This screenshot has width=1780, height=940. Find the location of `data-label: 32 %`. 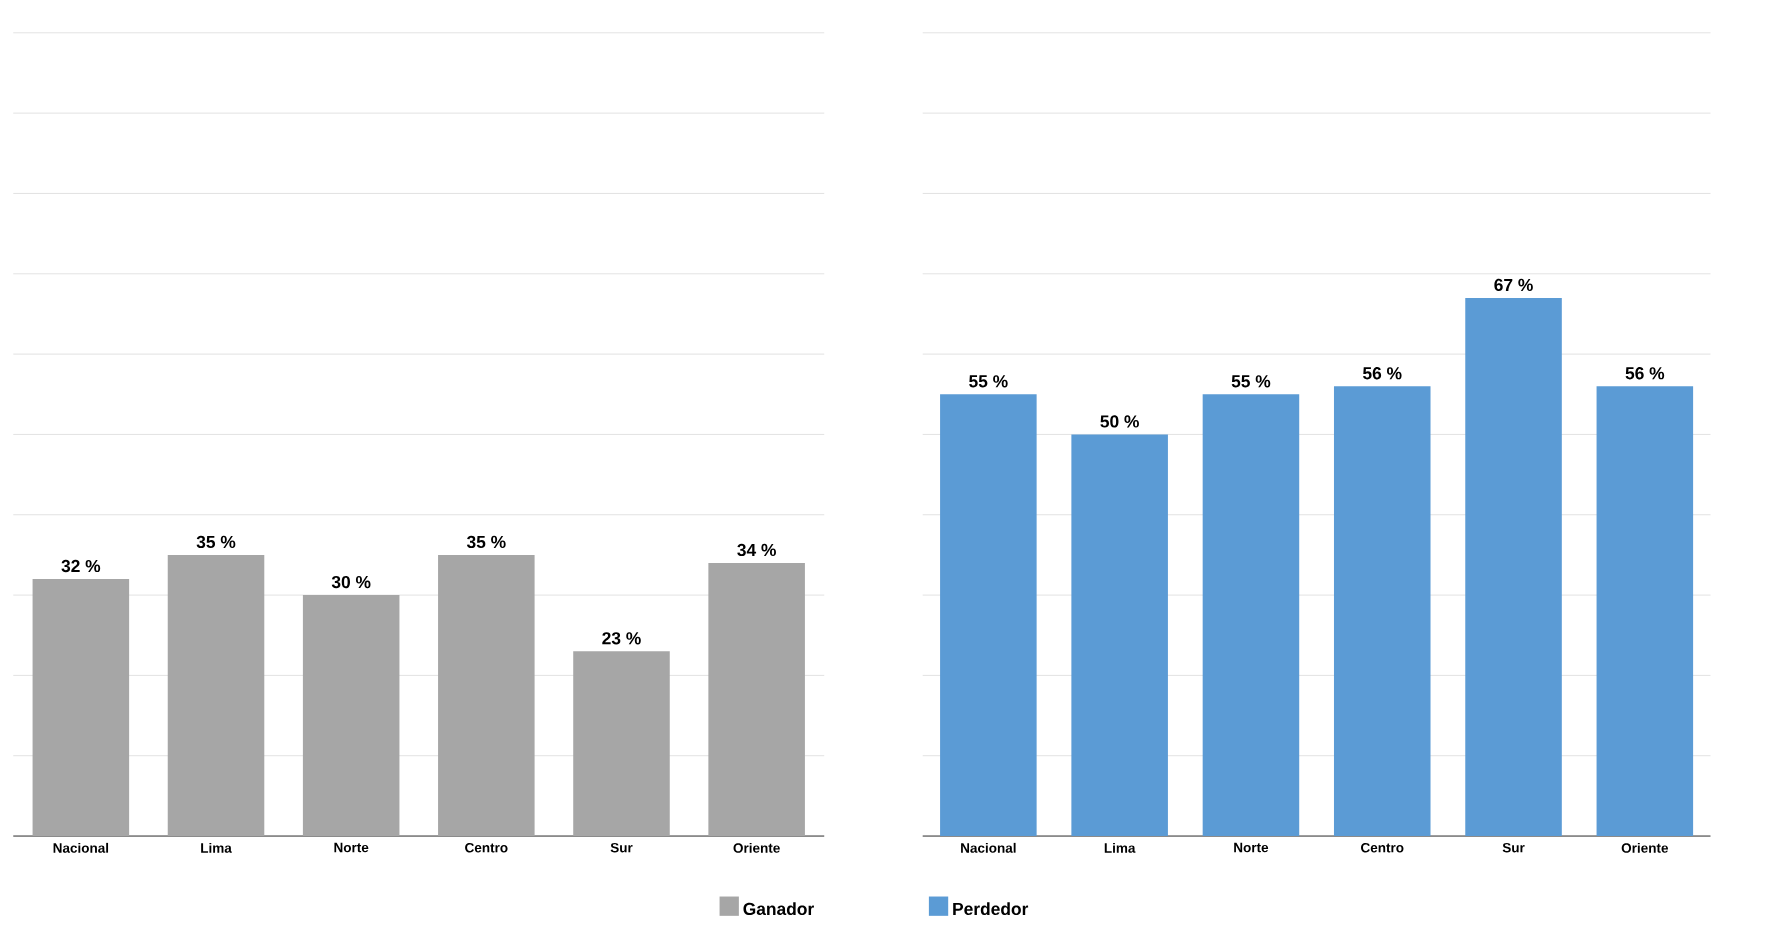

data-label: 32 % is located at coordinates (81, 566).